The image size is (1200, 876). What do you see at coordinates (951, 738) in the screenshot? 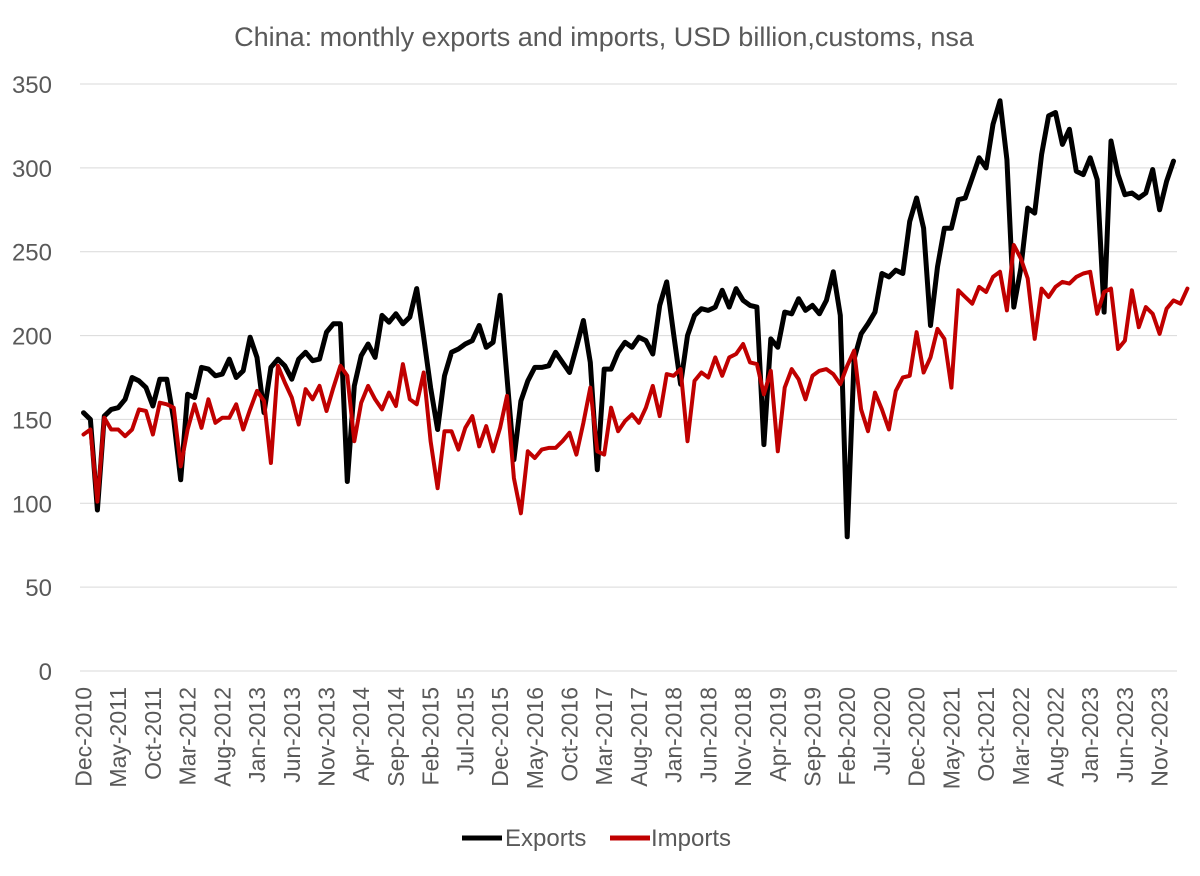
I see `x-tick-label: May-2021` at bounding box center [951, 738].